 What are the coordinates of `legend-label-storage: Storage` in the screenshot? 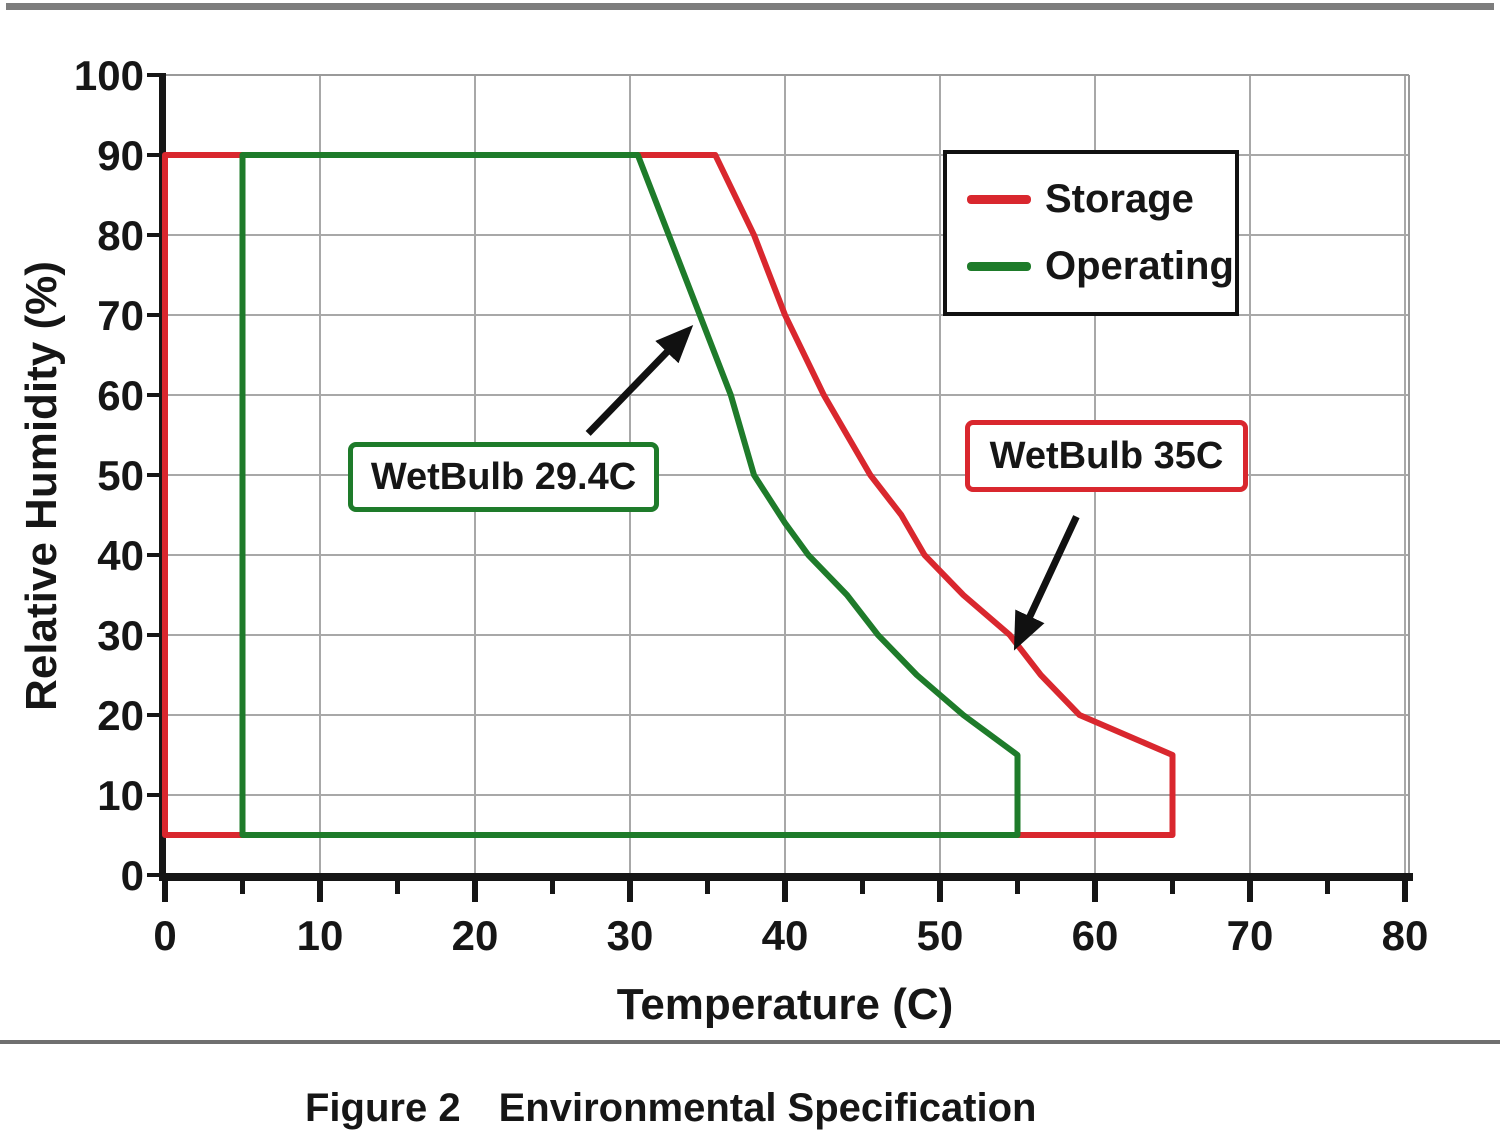 It's located at (1119, 198).